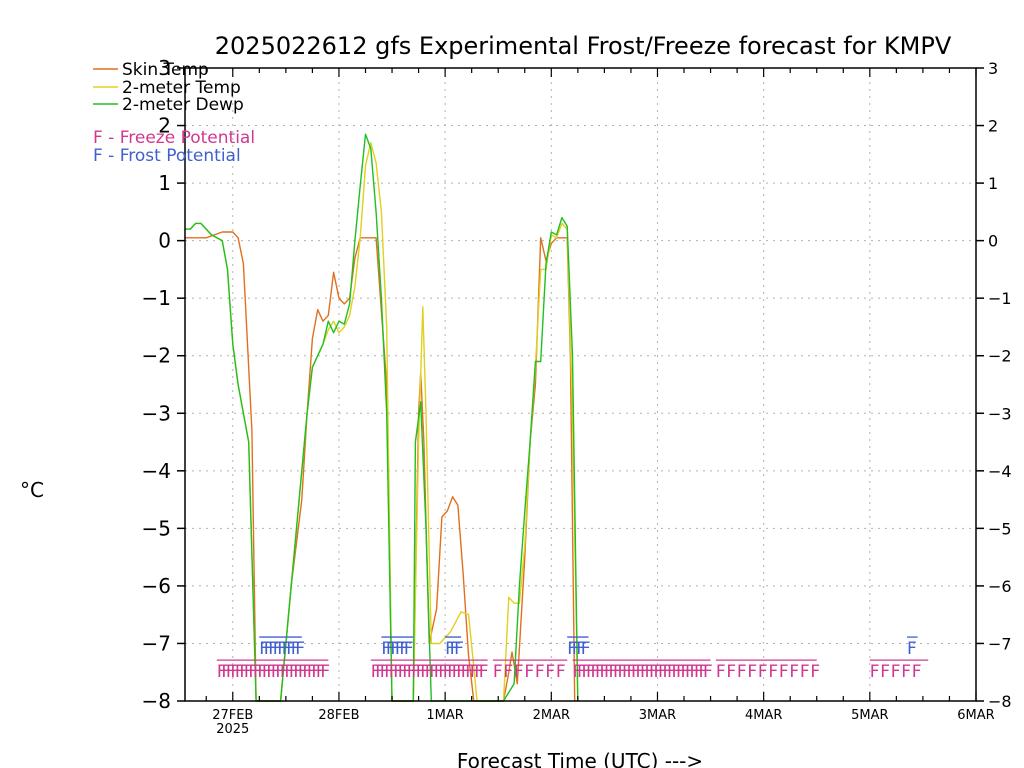 The height and width of the screenshot is (768, 1024). Describe the element at coordinates (156, 471) in the screenshot. I see `y-tick-label-left: −4` at that location.